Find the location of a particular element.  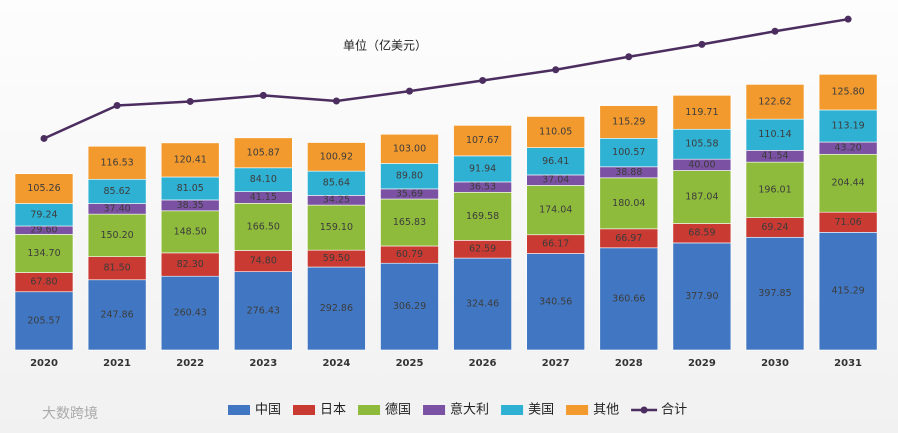

data-label: 110.05 is located at coordinates (555, 132).